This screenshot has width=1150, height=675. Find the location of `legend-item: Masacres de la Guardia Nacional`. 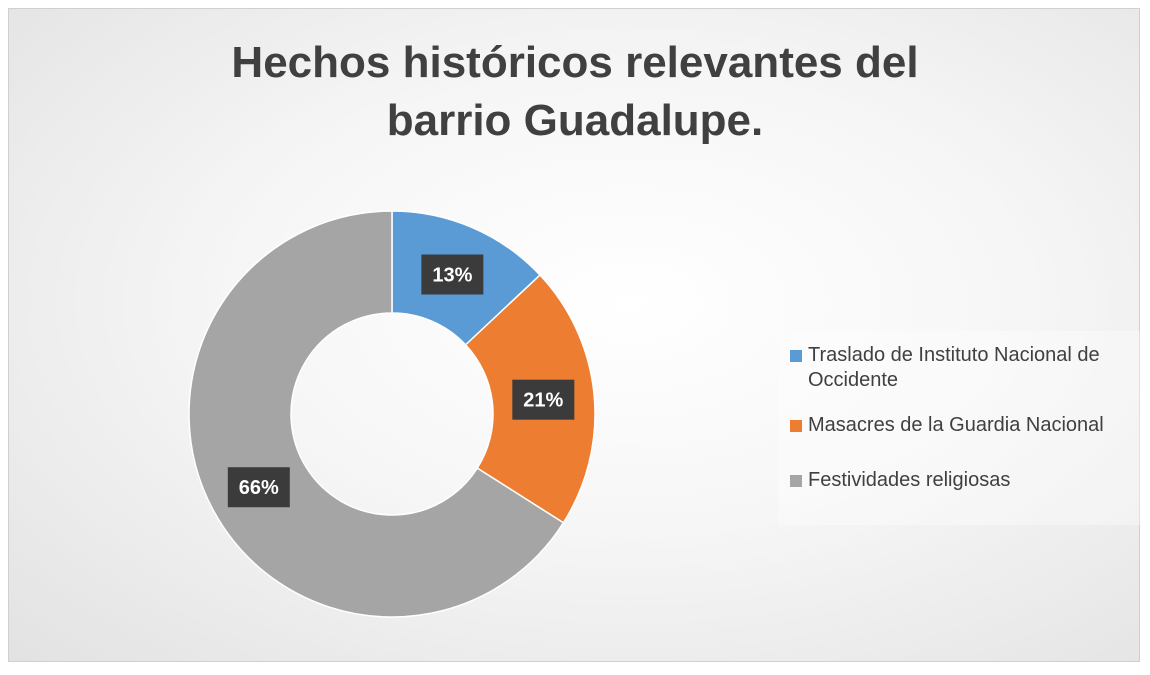

legend-item: Masacres de la Guardia Nacional is located at coordinates (961, 425).